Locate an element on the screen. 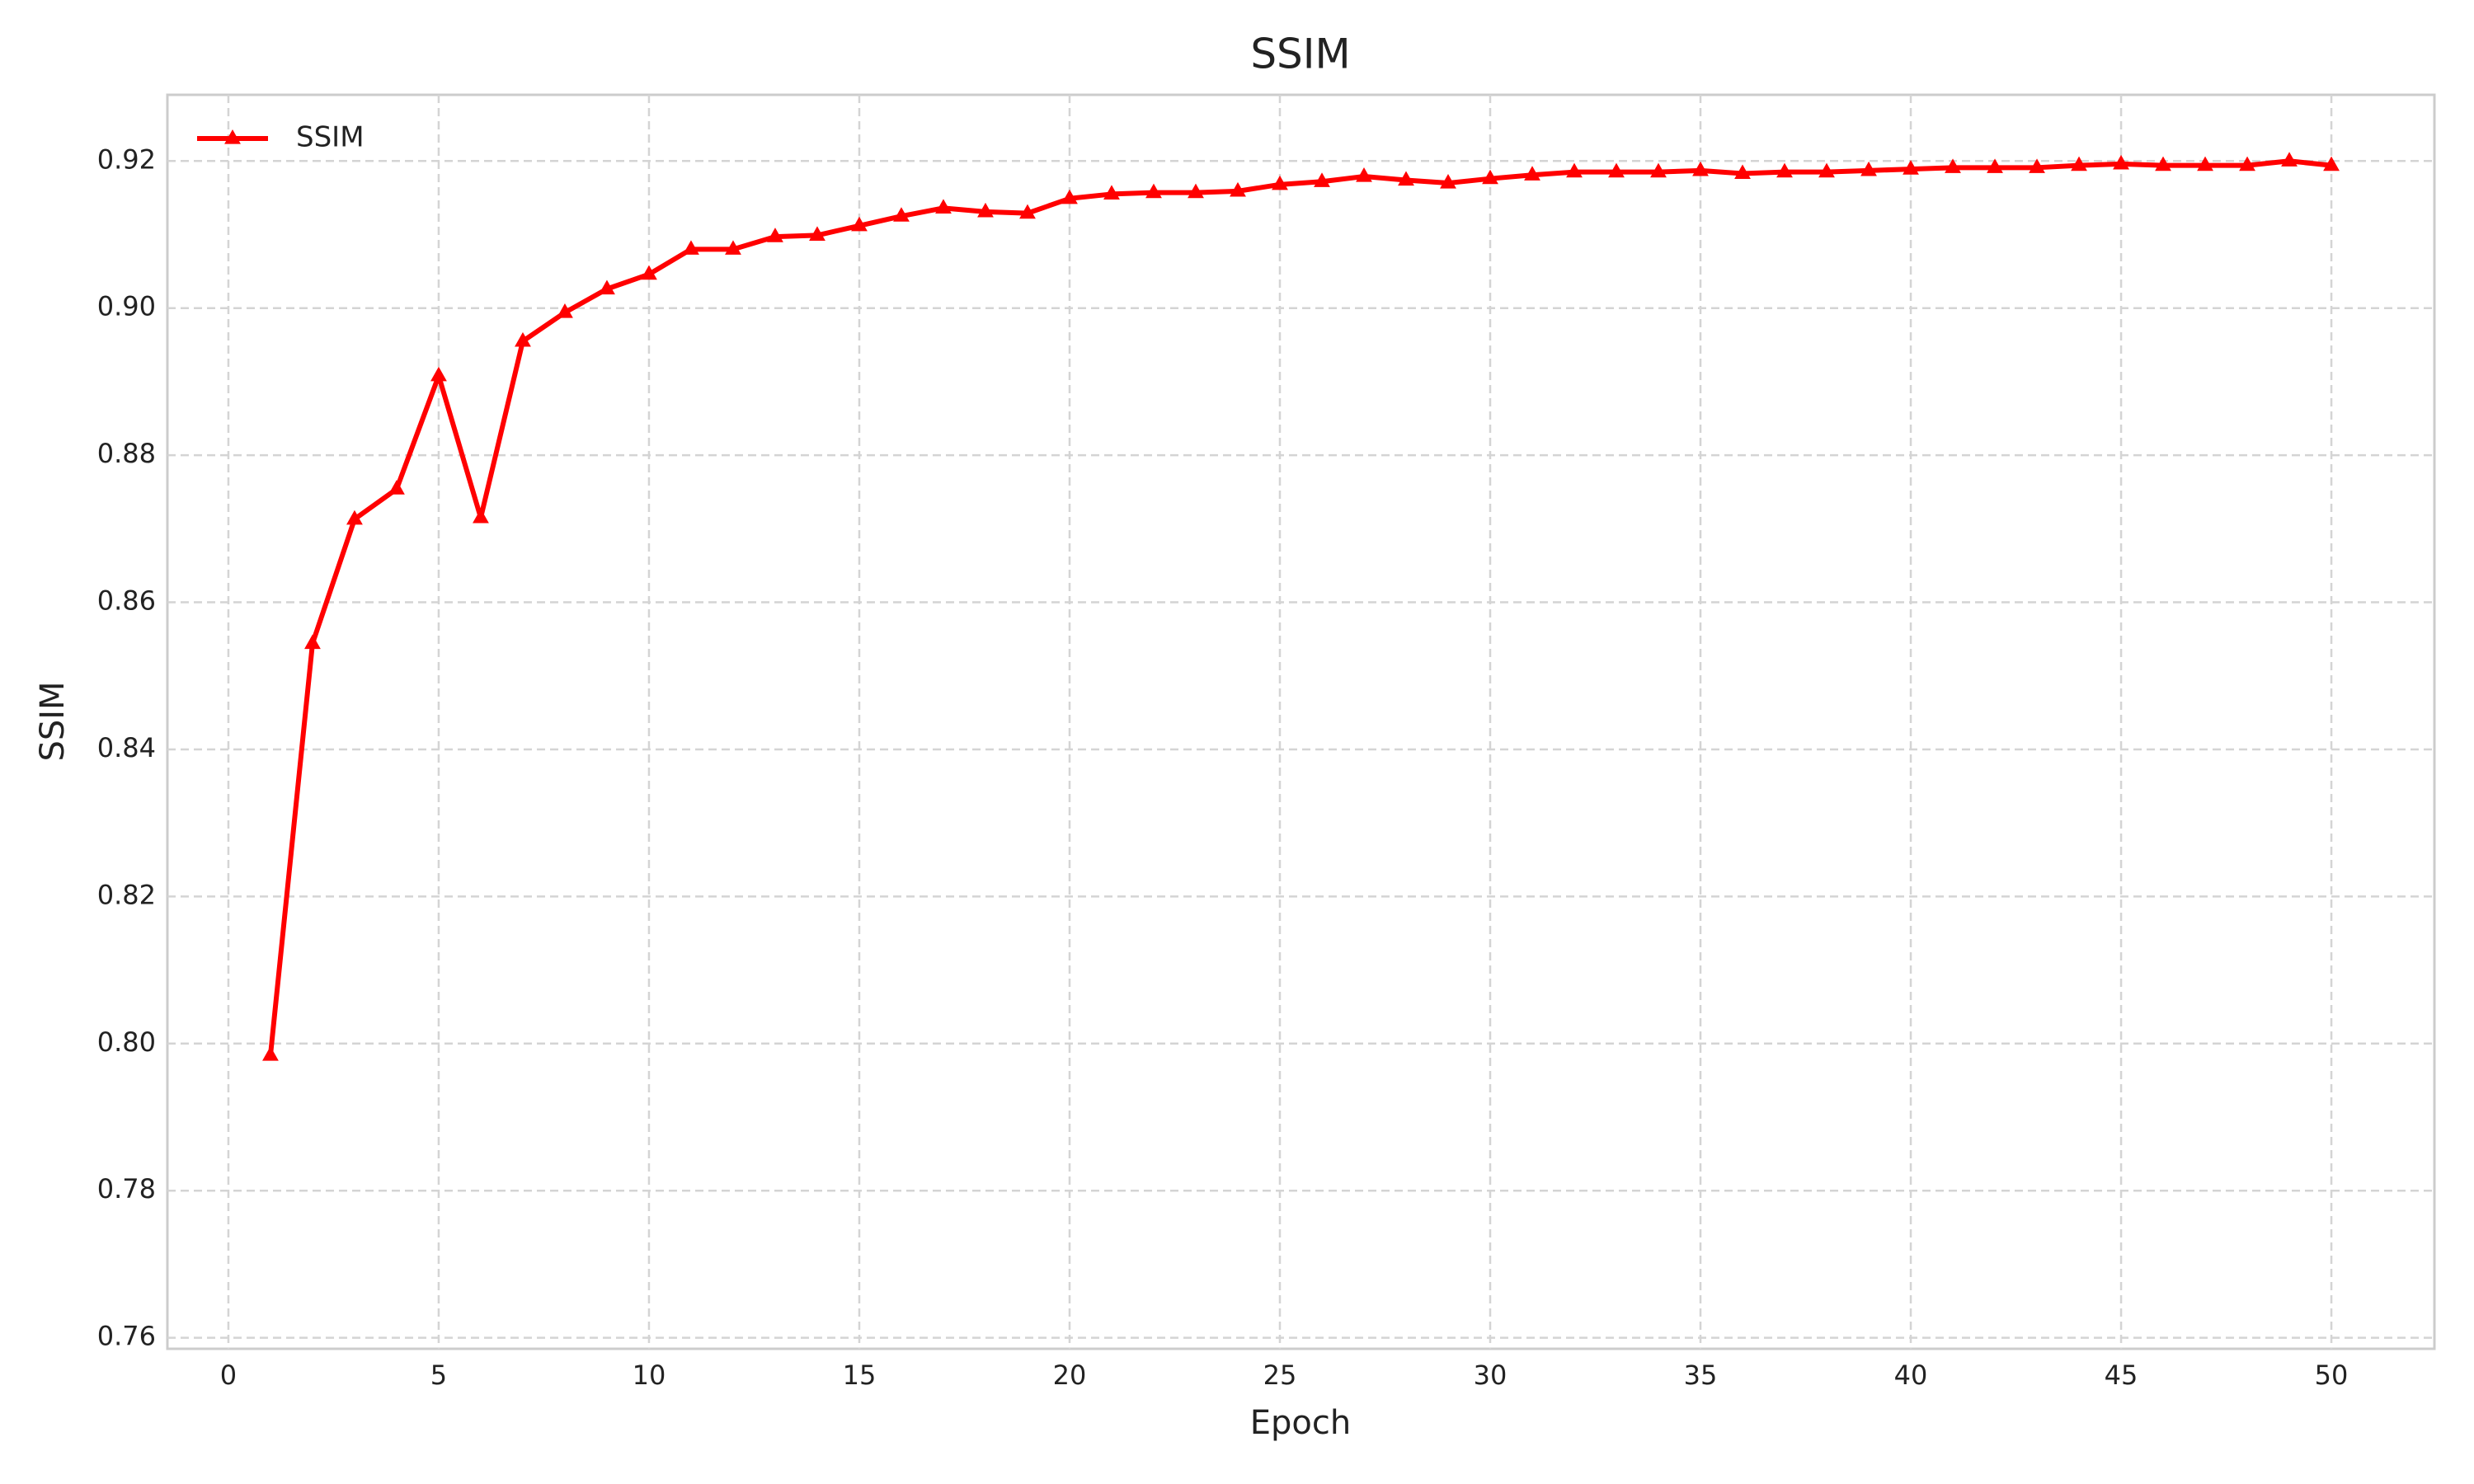  x-tick-label: 50 is located at coordinates (2332, 1375).